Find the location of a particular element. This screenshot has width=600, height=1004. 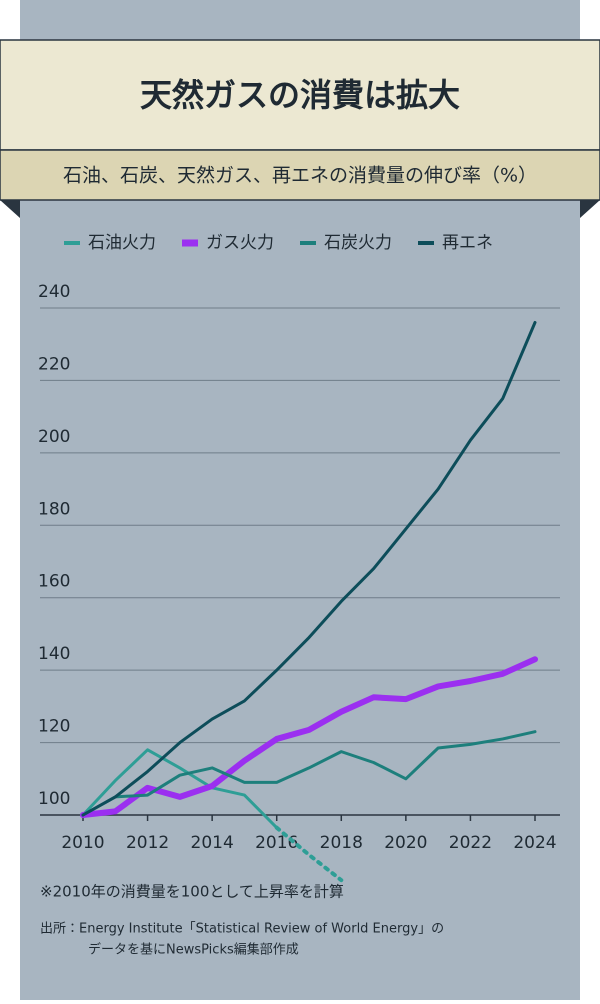

x-tick-label: 2024 is located at coordinates (534, 843).